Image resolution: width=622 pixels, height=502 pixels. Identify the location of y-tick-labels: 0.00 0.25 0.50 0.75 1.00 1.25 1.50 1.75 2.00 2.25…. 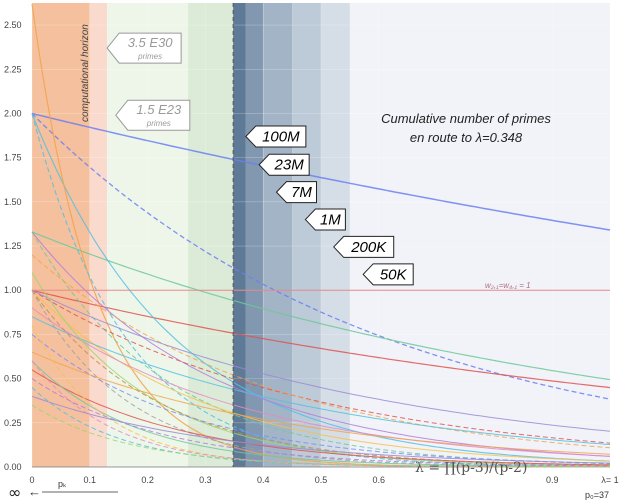
(13, 246).